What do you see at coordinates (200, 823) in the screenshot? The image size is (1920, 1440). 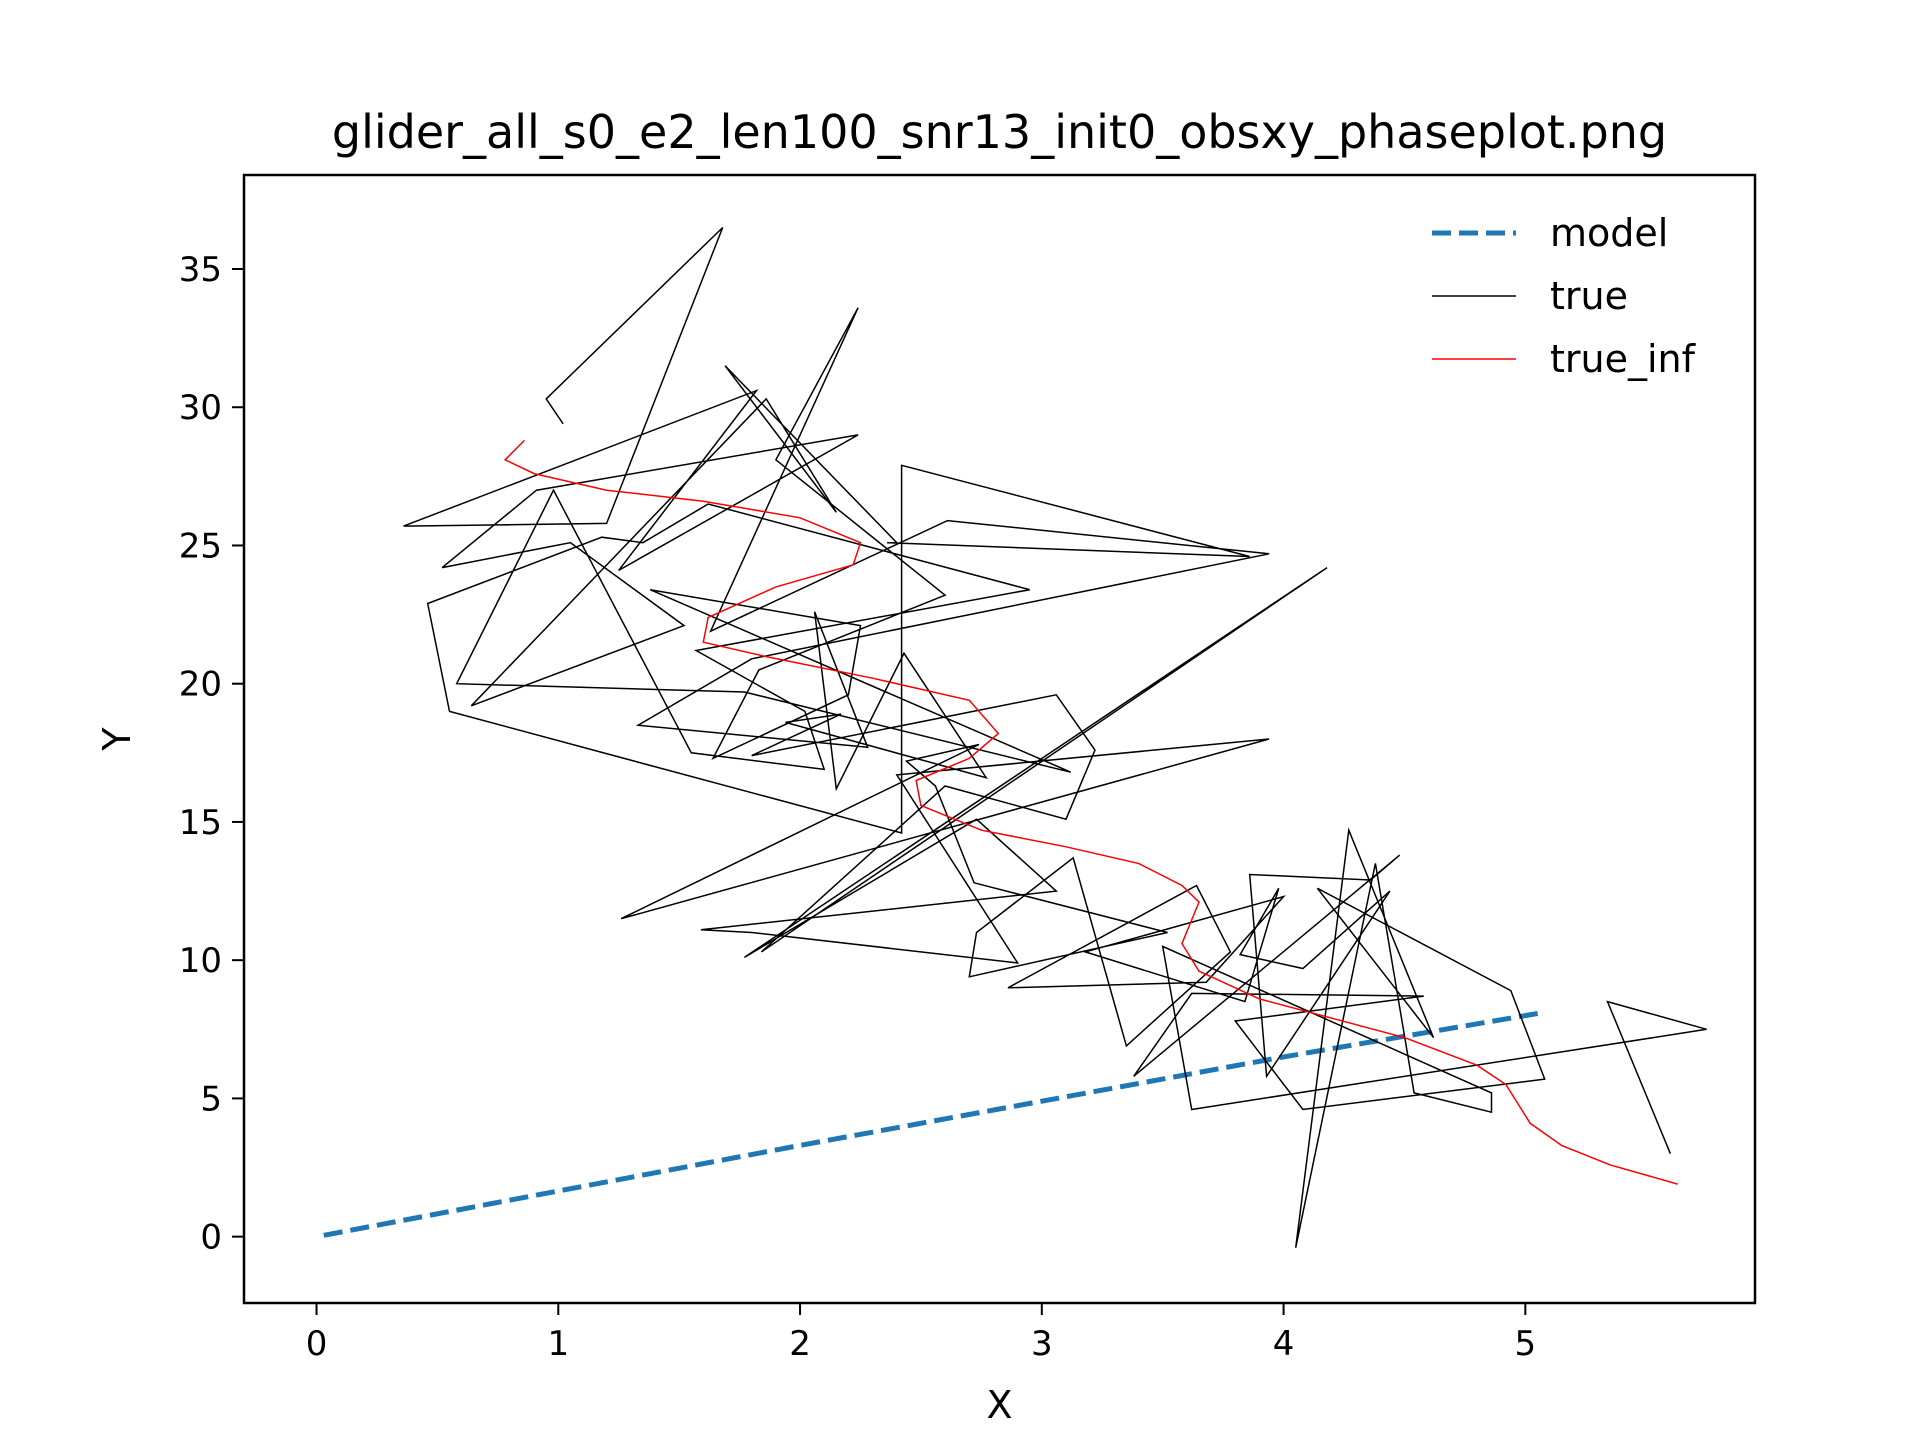 I see `y-tick-label: 15` at bounding box center [200, 823].